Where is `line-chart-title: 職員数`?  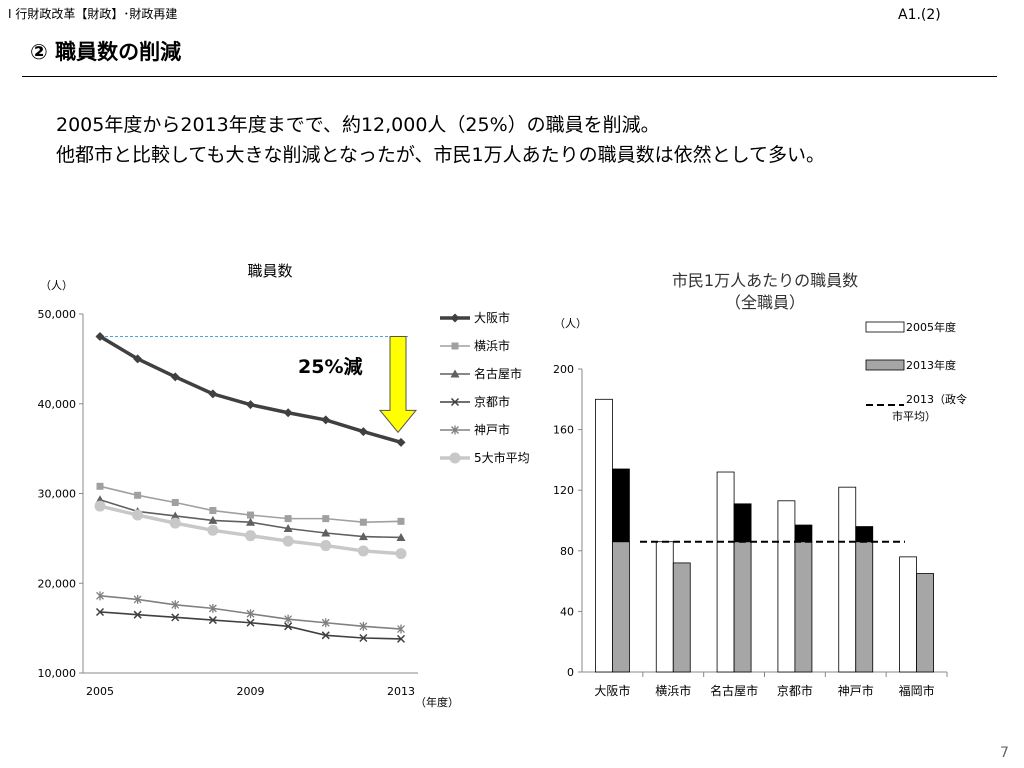 line-chart-title: 職員数 is located at coordinates (269, 271).